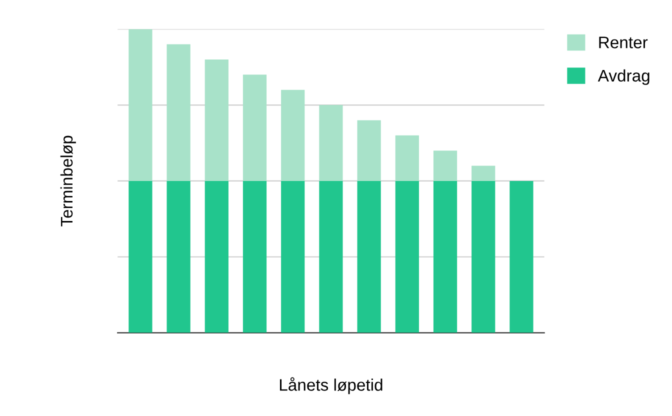 This screenshot has width=672, height=416. What do you see at coordinates (623, 42) in the screenshot?
I see `legend-label: Renter` at bounding box center [623, 42].